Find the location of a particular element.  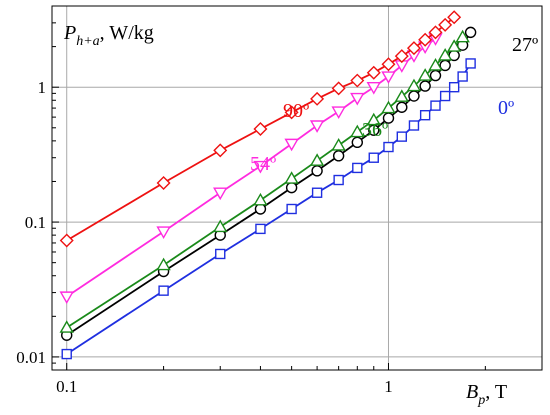

x-axis-title-unit: , T is located at coordinates (496, 392).